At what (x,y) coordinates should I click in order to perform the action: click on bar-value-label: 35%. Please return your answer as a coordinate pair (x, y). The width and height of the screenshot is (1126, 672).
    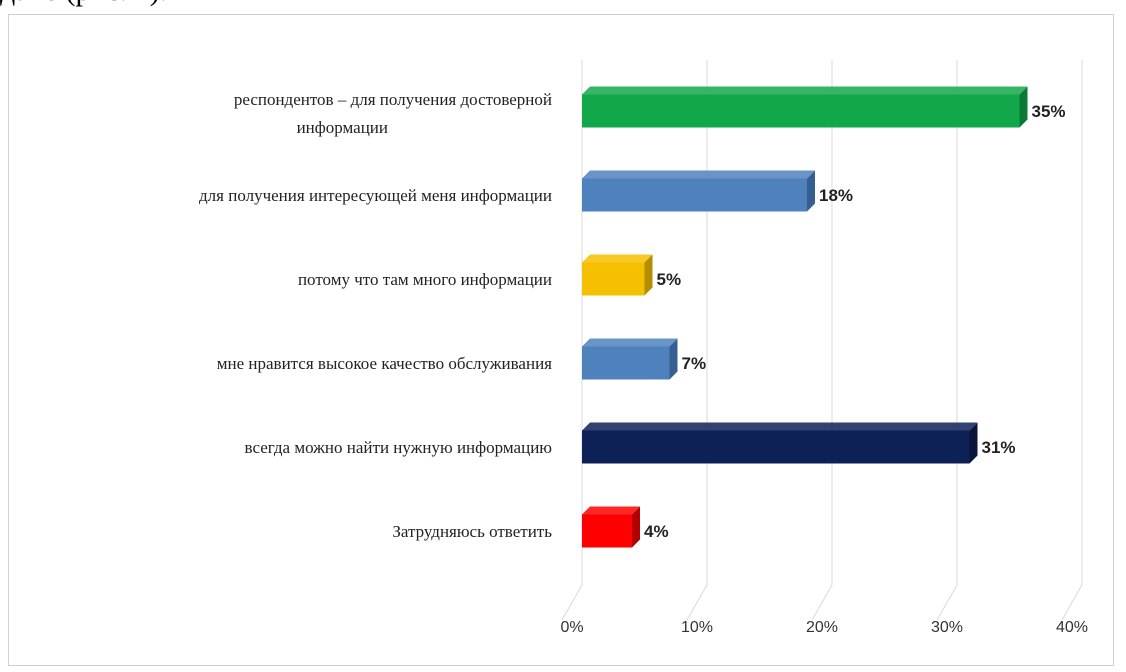
    Looking at the image, I should click on (1049, 111).